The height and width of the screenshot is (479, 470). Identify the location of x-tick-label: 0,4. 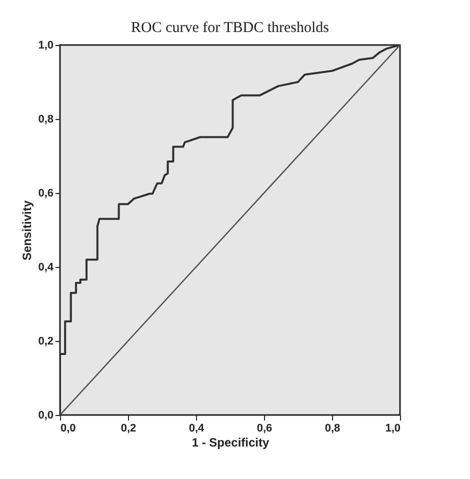
(197, 428).